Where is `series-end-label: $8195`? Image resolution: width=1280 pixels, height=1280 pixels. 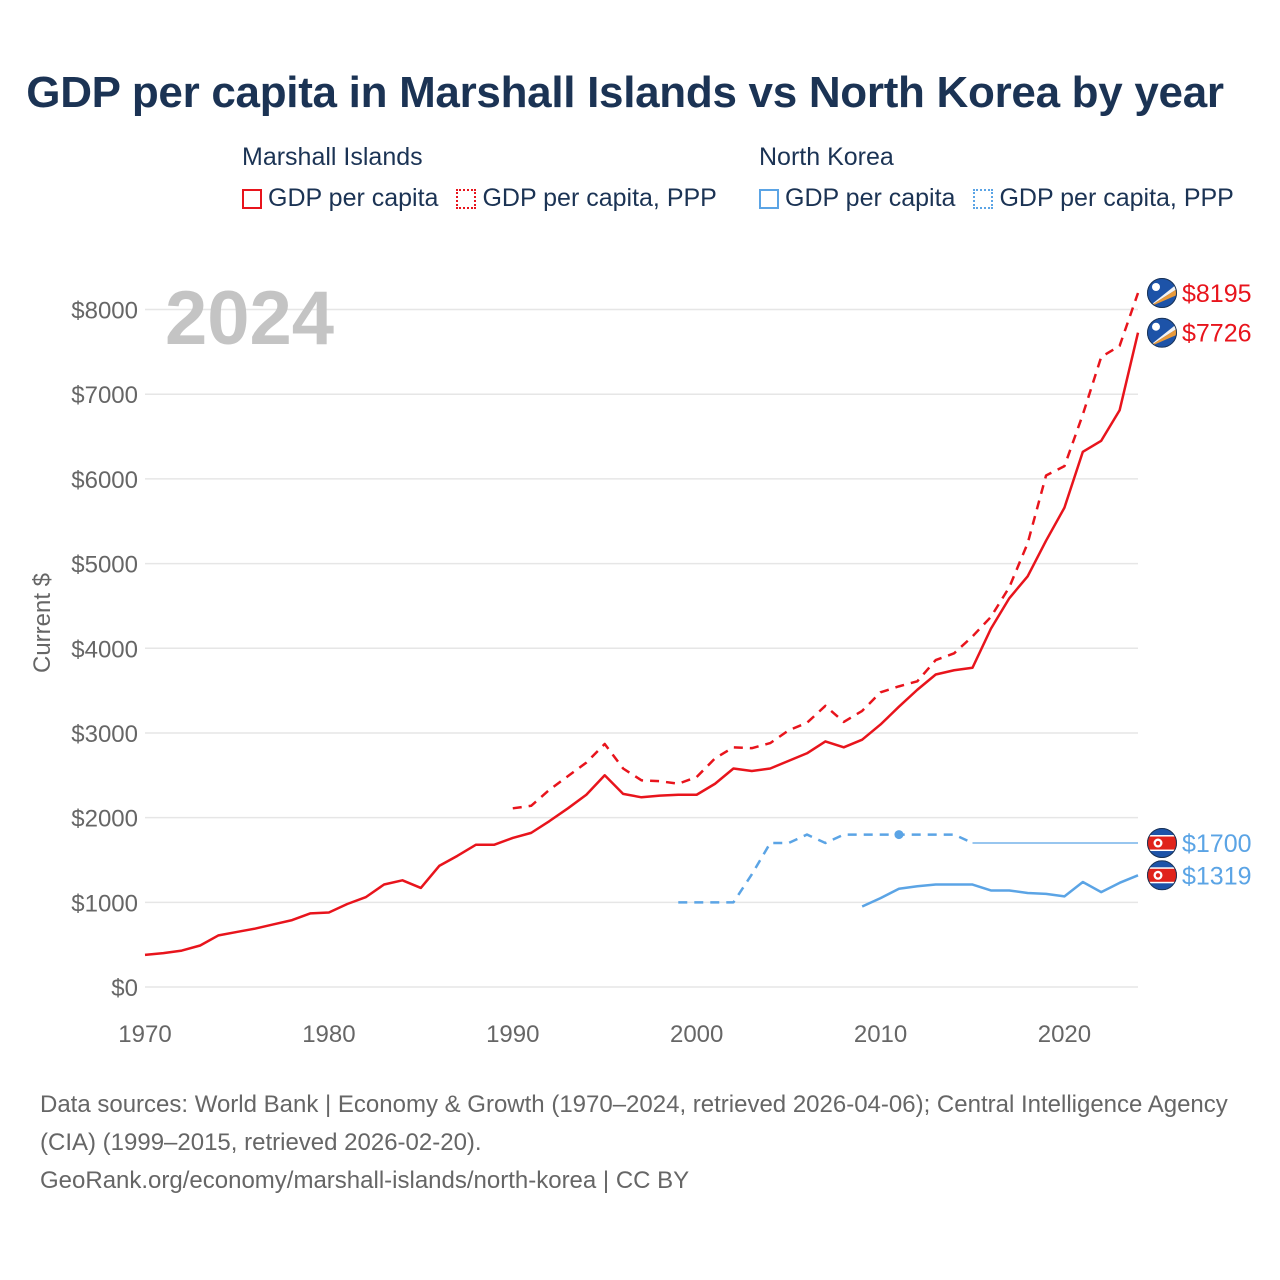
series-end-label: $8195 is located at coordinates (1217, 294).